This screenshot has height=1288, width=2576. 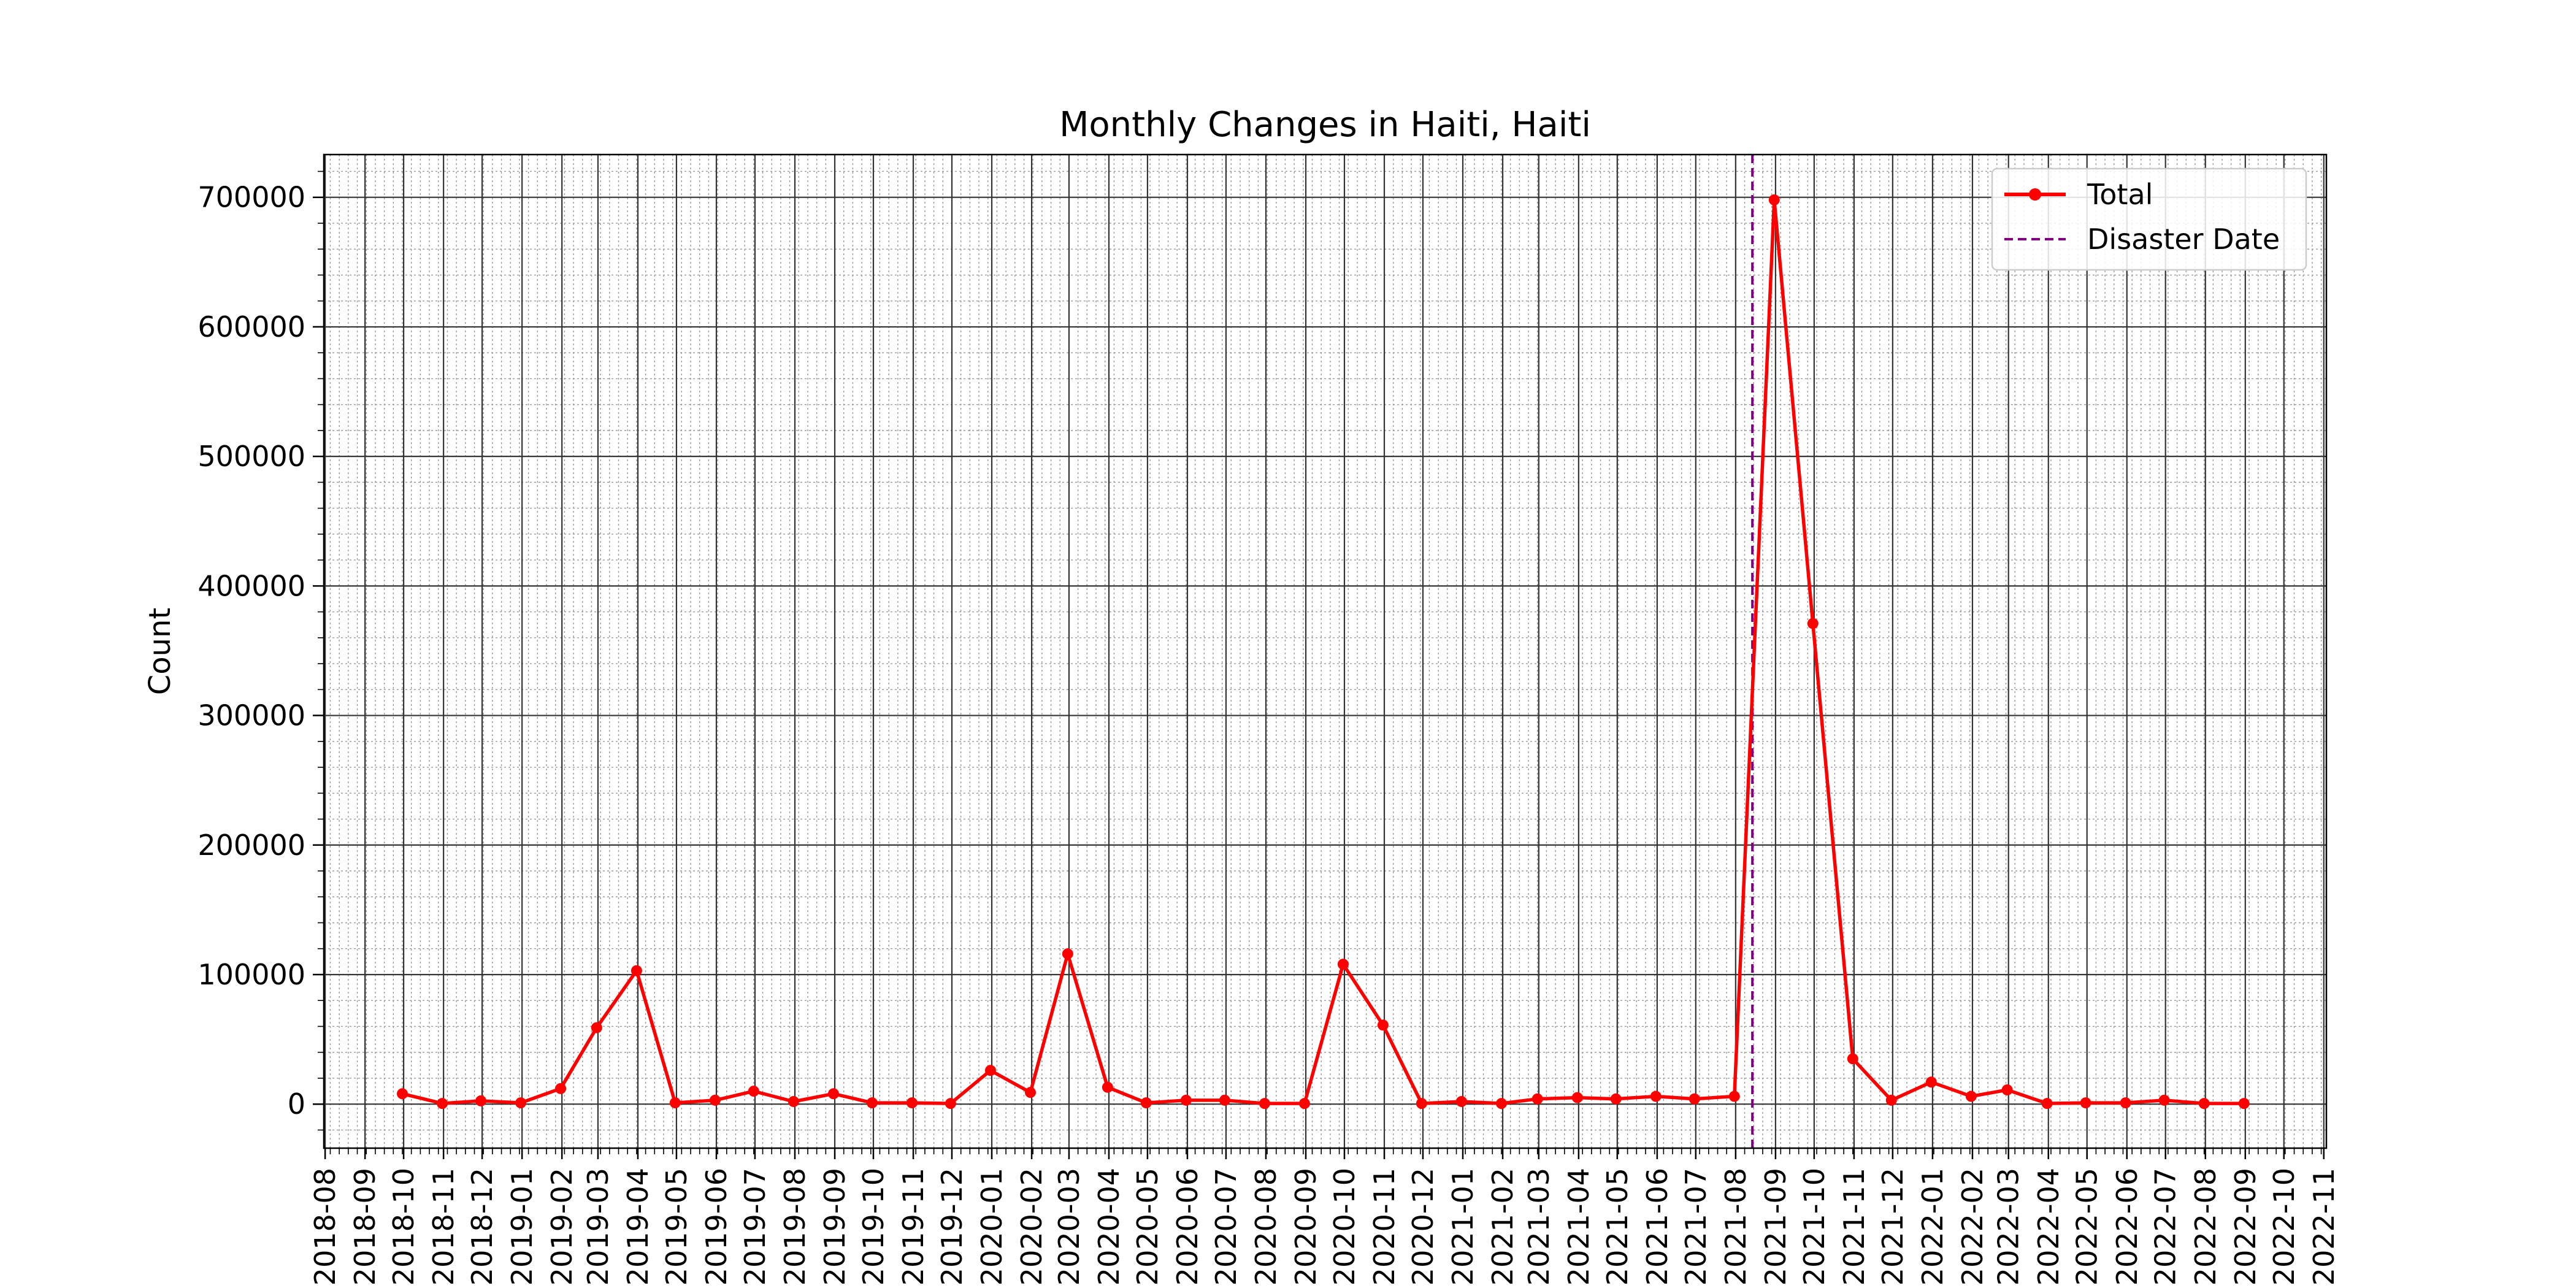 What do you see at coordinates (1031, 1227) in the screenshot?
I see `x-tick-label: 2020-02` at bounding box center [1031, 1227].